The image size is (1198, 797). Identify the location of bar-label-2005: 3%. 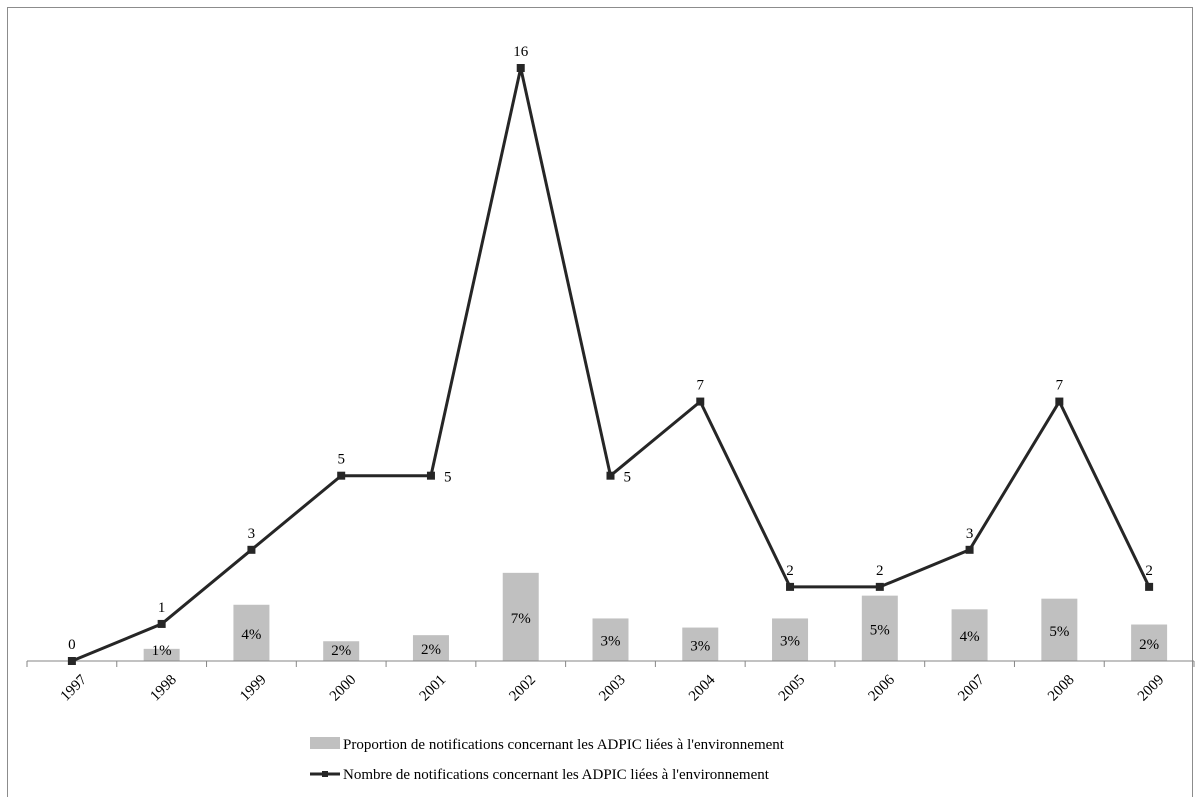
(790, 642).